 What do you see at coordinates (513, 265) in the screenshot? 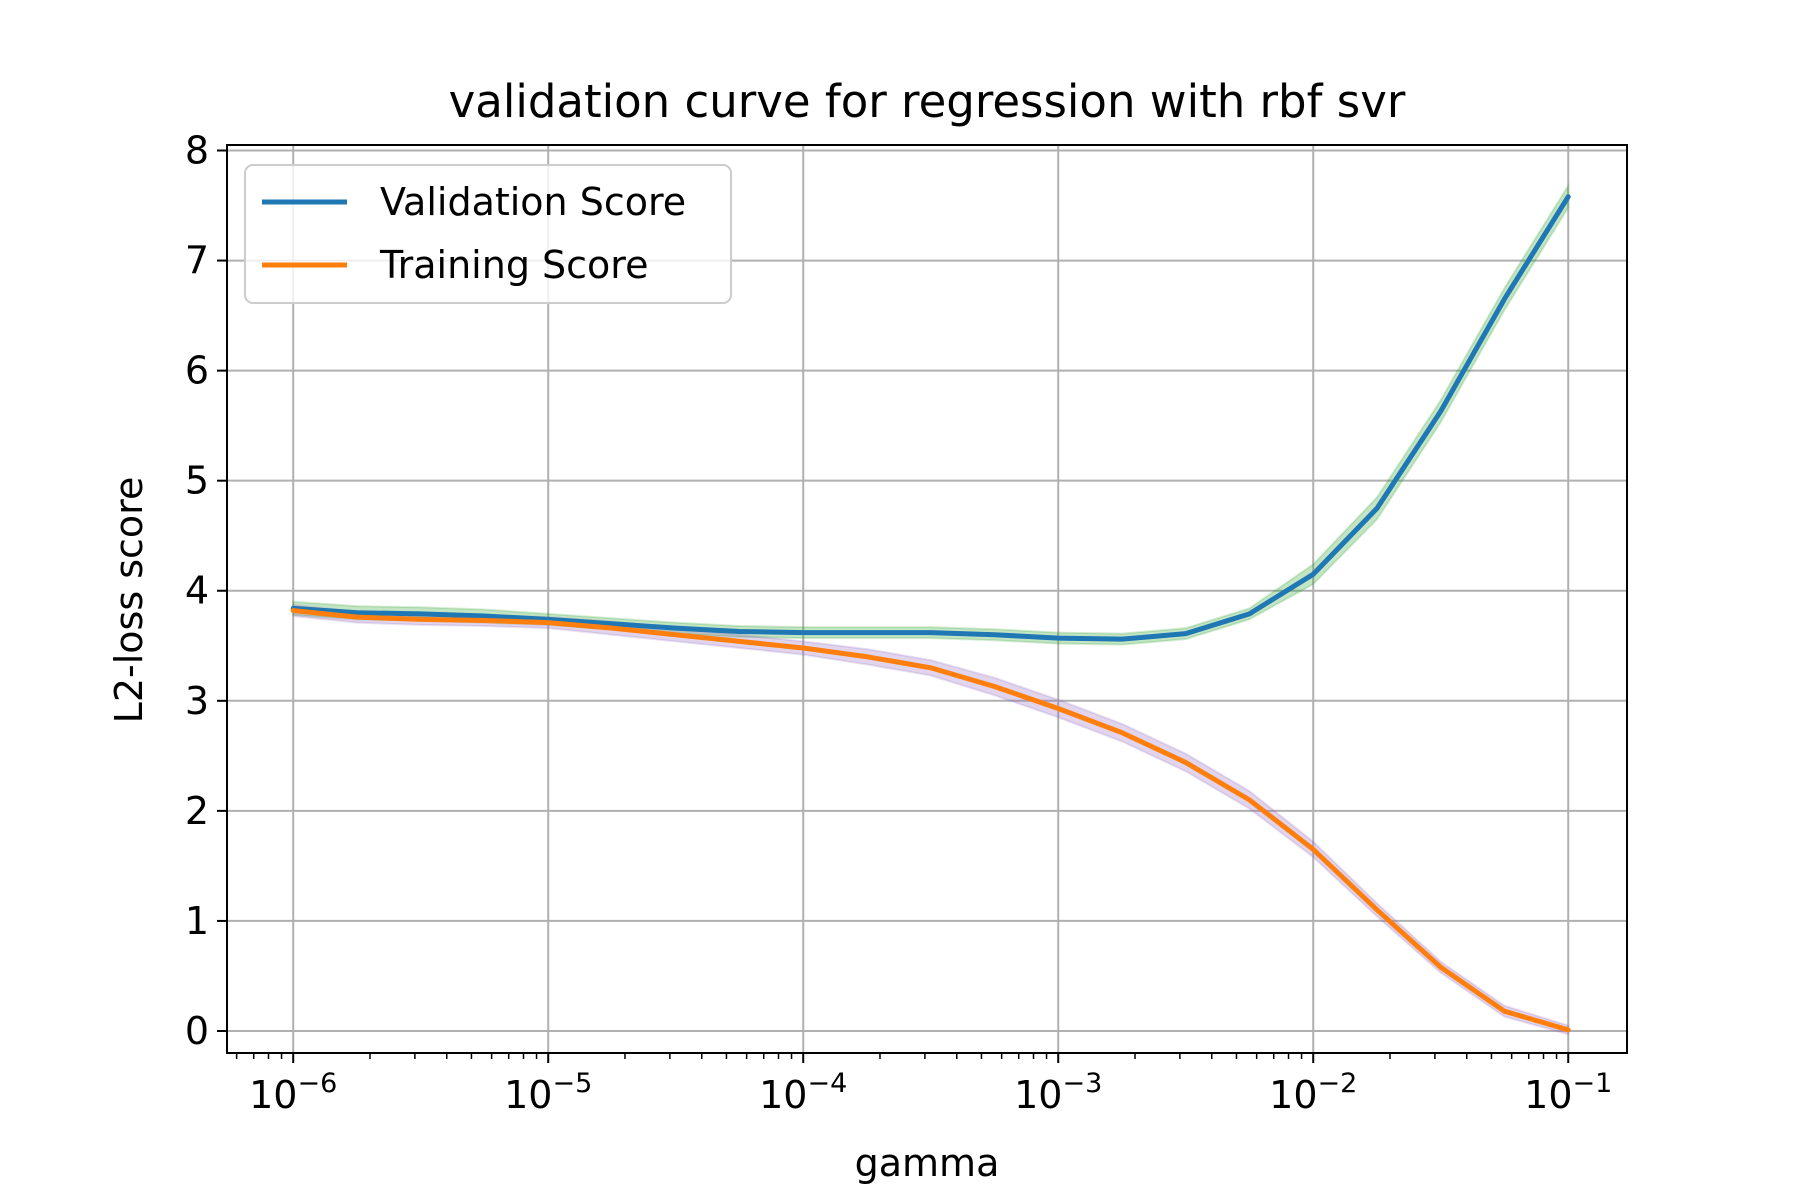
I see `legend-label-training: Training Score` at bounding box center [513, 265].